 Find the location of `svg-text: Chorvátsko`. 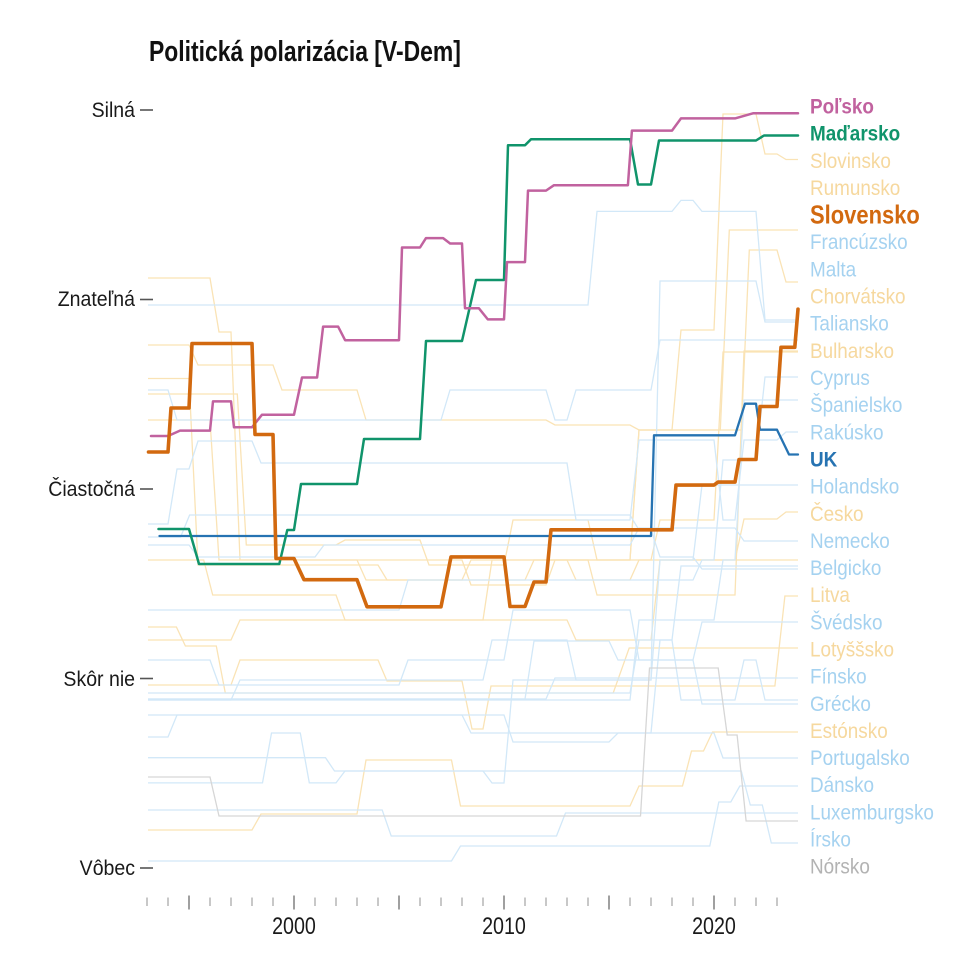

svg-text: Chorvátsko is located at coordinates (858, 297).